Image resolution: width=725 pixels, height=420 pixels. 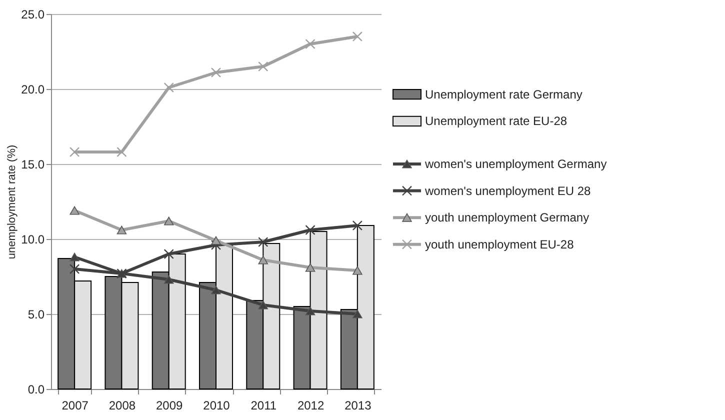 I want to click on legend-label: women's unemployment Germany, so click(x=515, y=164).